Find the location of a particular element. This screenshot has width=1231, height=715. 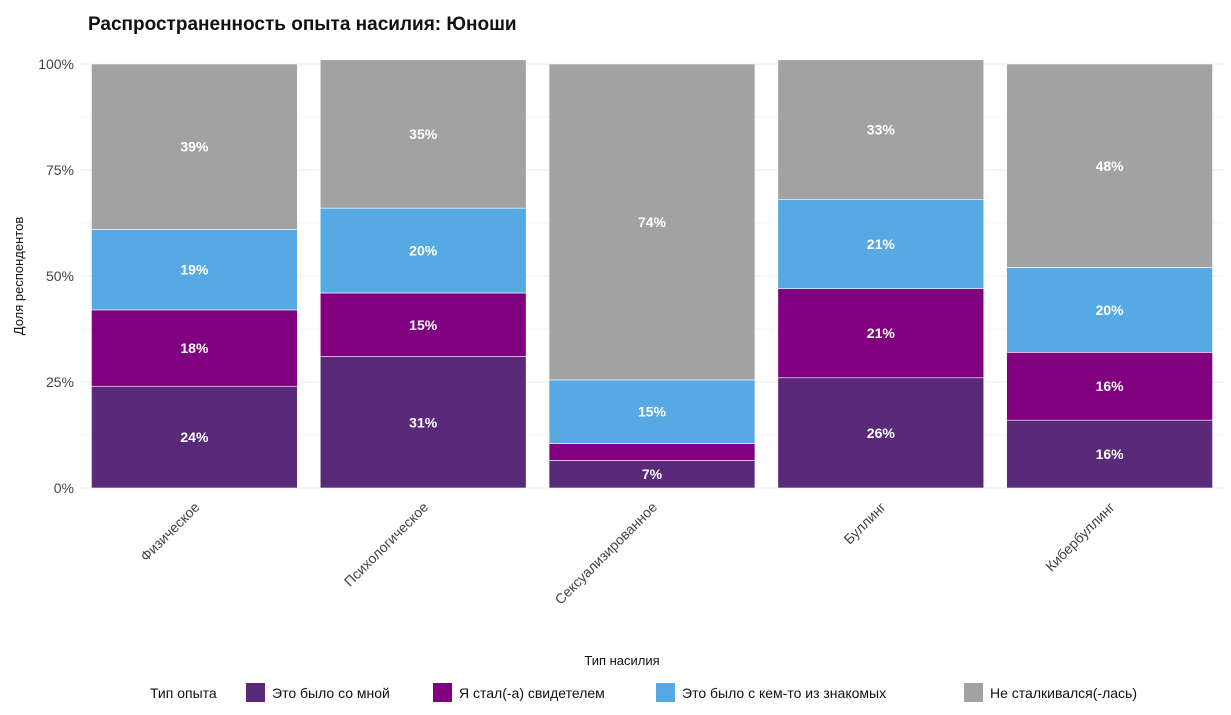

bar-data-label: 74% is located at coordinates (652, 222).